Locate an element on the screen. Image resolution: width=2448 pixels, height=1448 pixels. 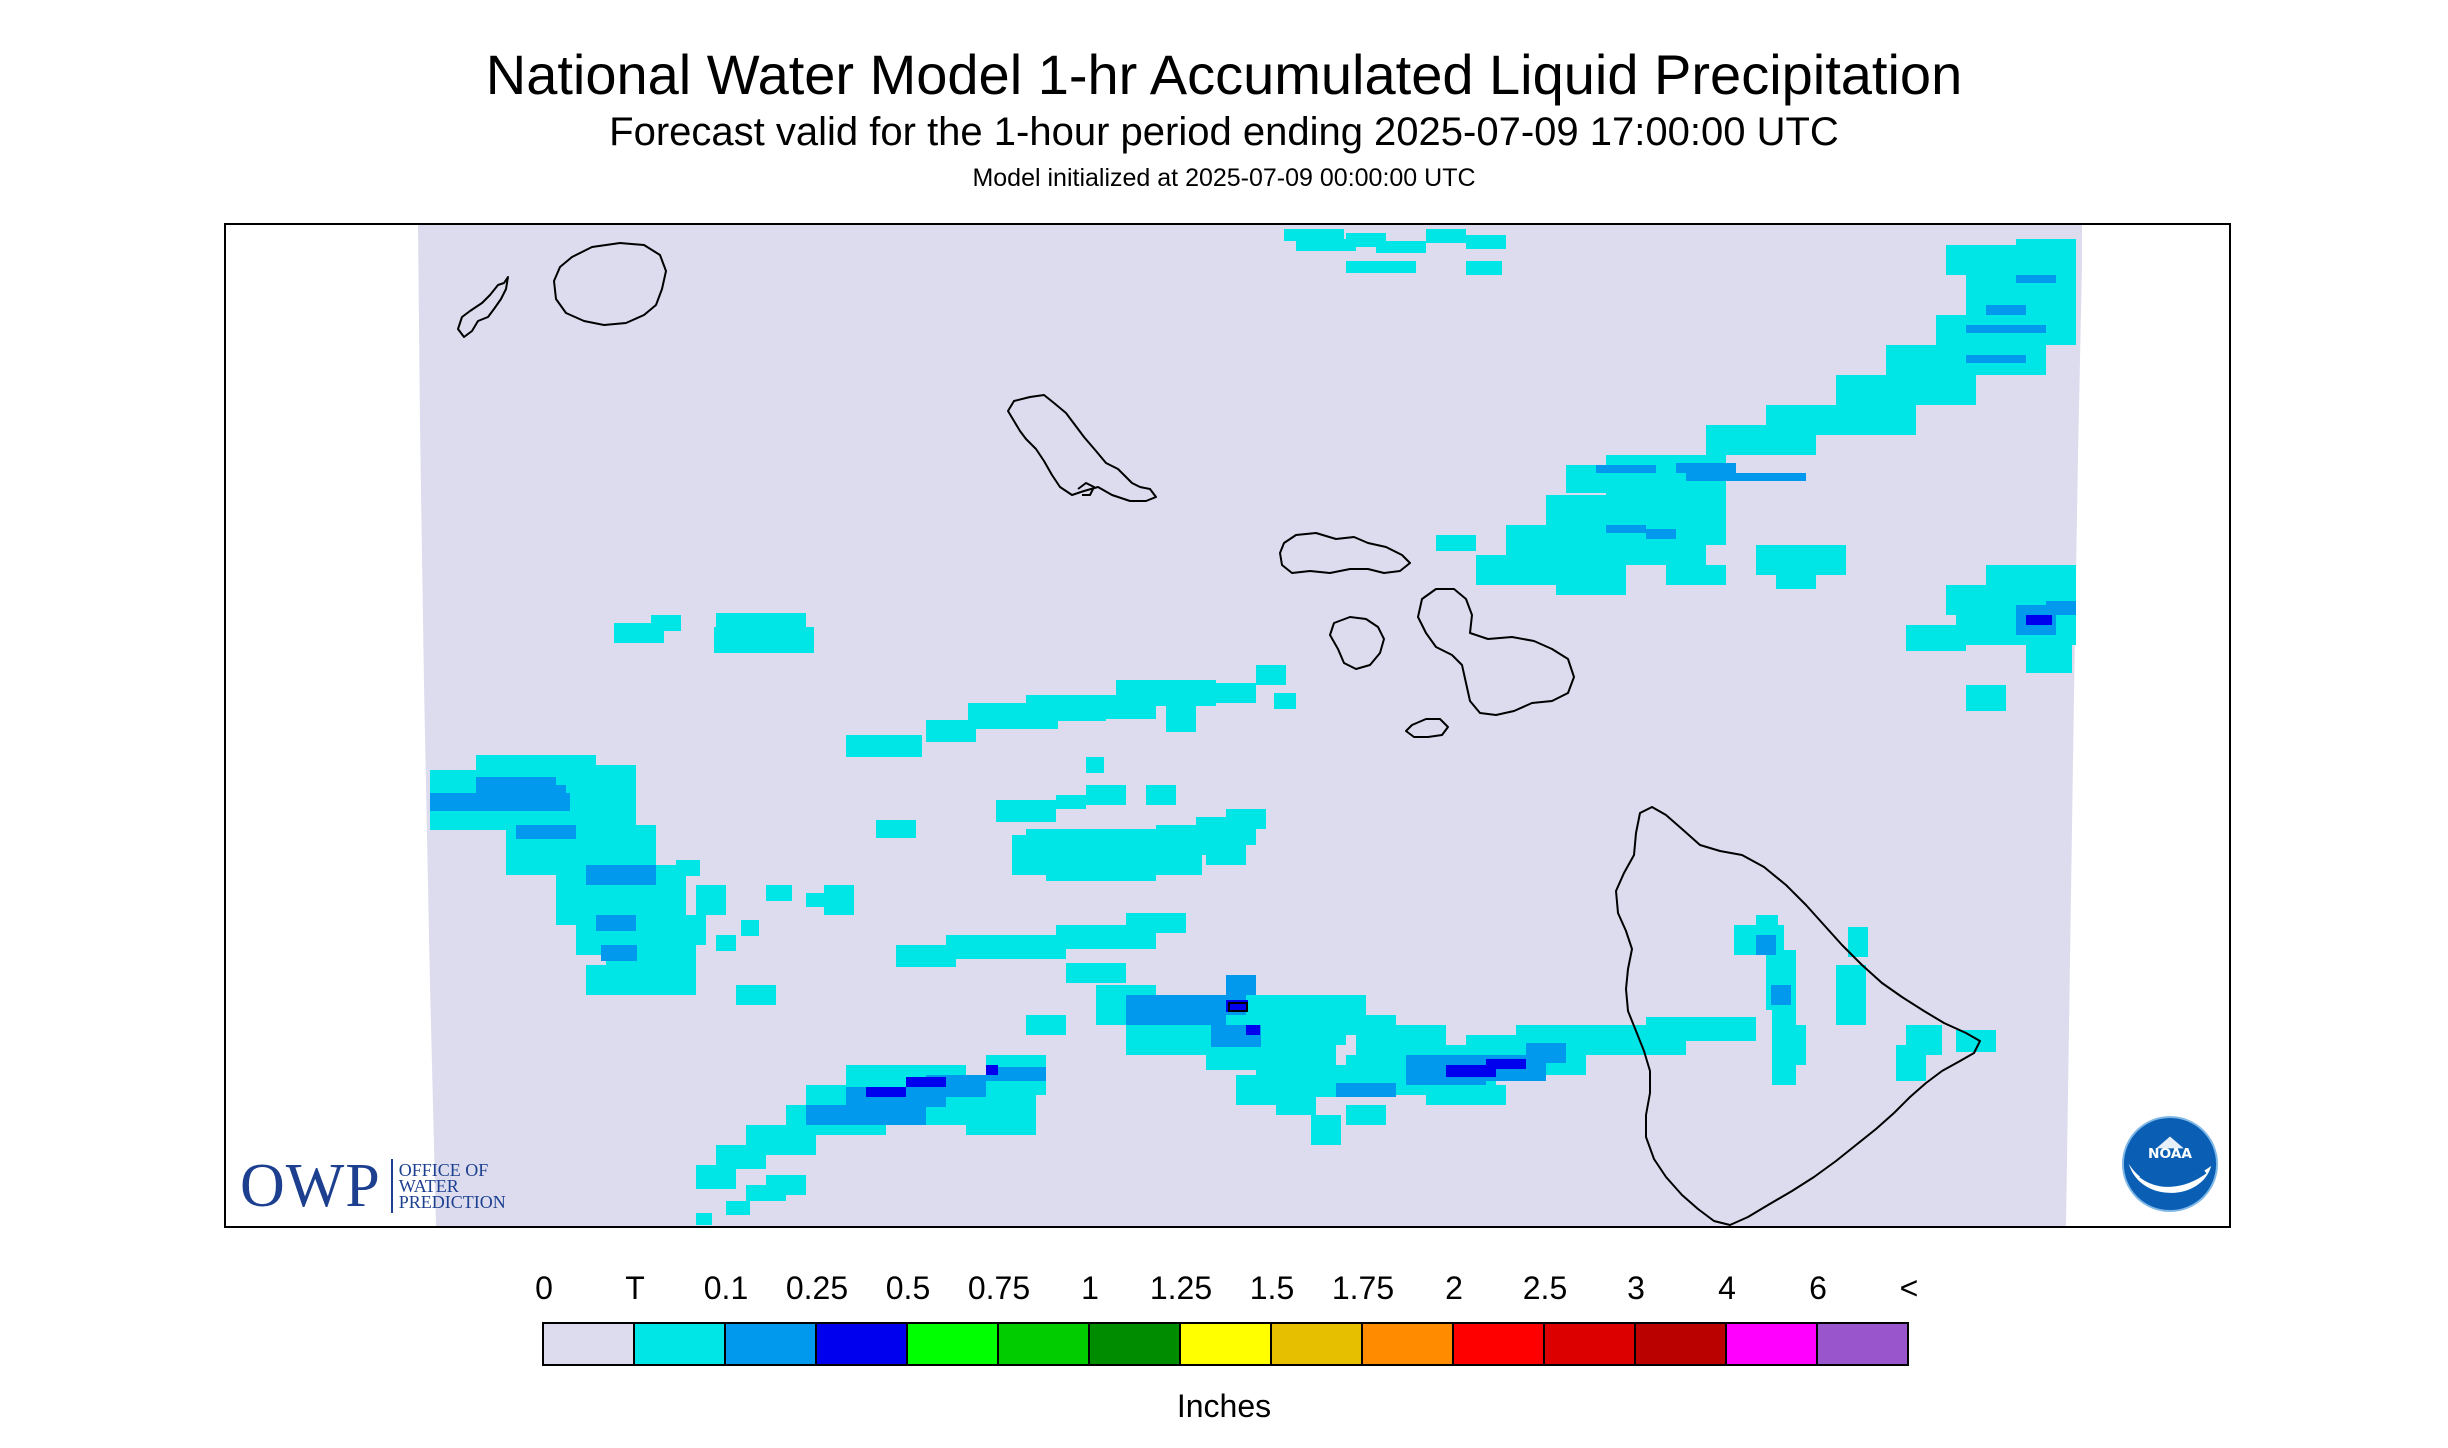
owp-logo-letters: OWP is located at coordinates (310, 1185).